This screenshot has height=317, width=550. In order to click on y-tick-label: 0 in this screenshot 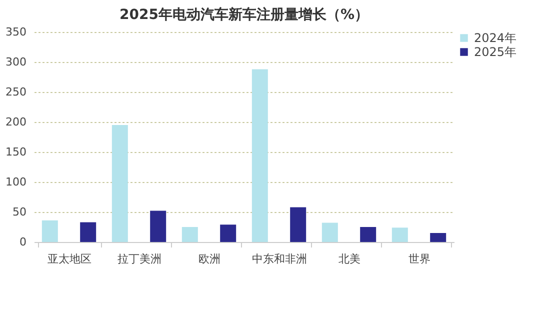, I will do `click(23, 242)`.